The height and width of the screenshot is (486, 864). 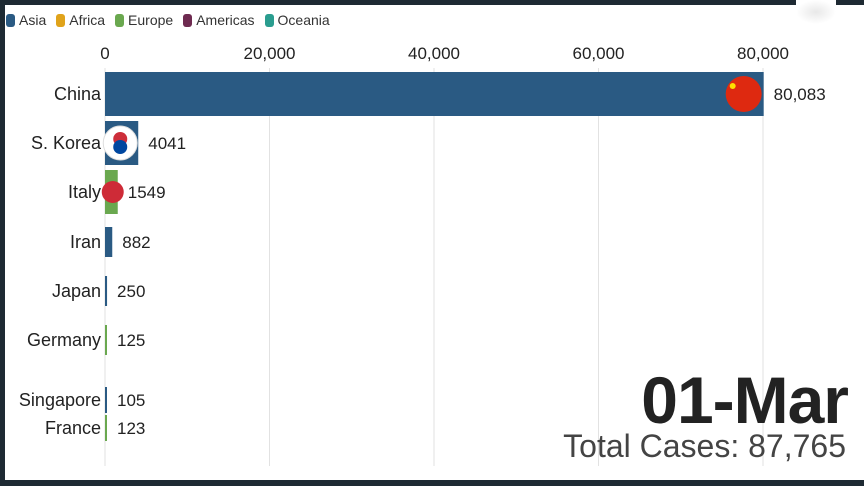 I want to click on legend-item-americas: Americas, so click(x=219, y=20).